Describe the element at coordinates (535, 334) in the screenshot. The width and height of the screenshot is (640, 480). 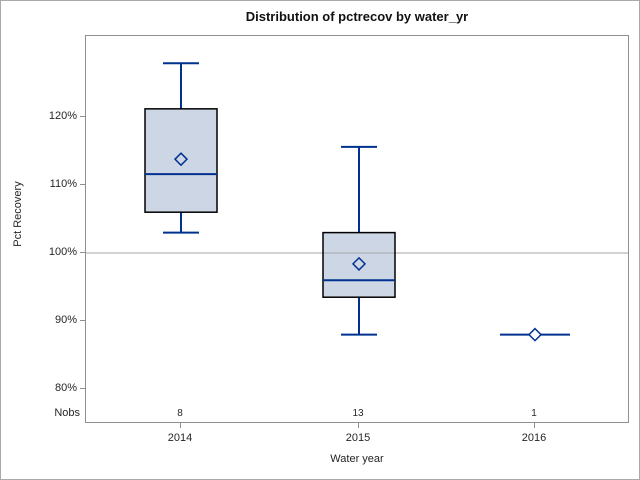
I see `mean-marker-2016` at that location.